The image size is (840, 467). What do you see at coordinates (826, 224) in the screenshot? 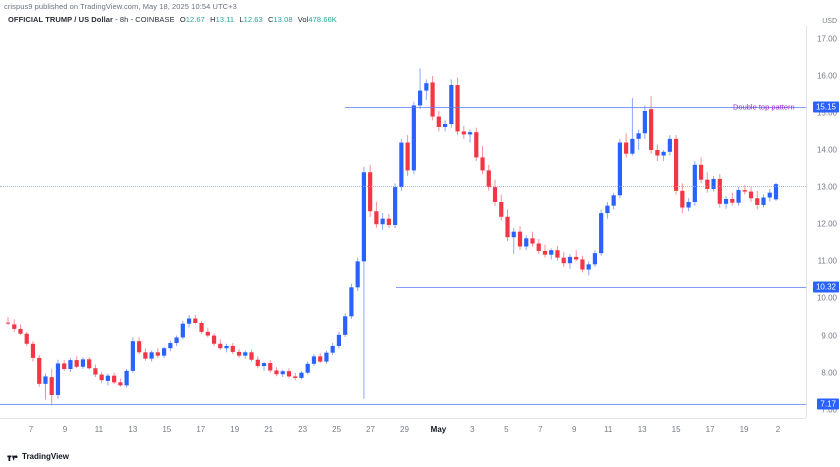
I see `price-axis-tick: 12.00` at bounding box center [826, 224].